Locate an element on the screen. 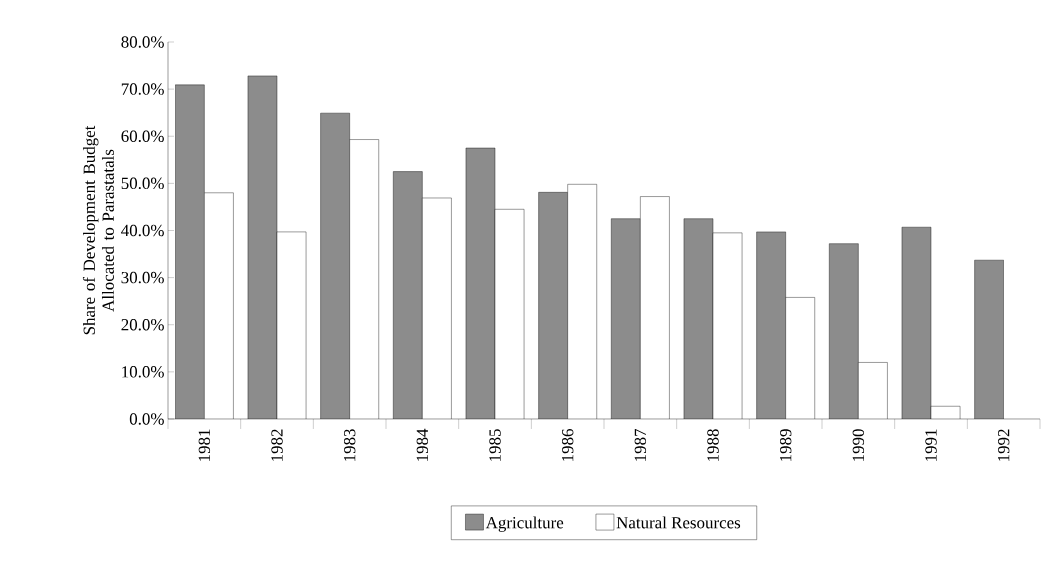 The width and height of the screenshot is (1060, 575). x-tick-label: 1992 is located at coordinates (1003, 445).